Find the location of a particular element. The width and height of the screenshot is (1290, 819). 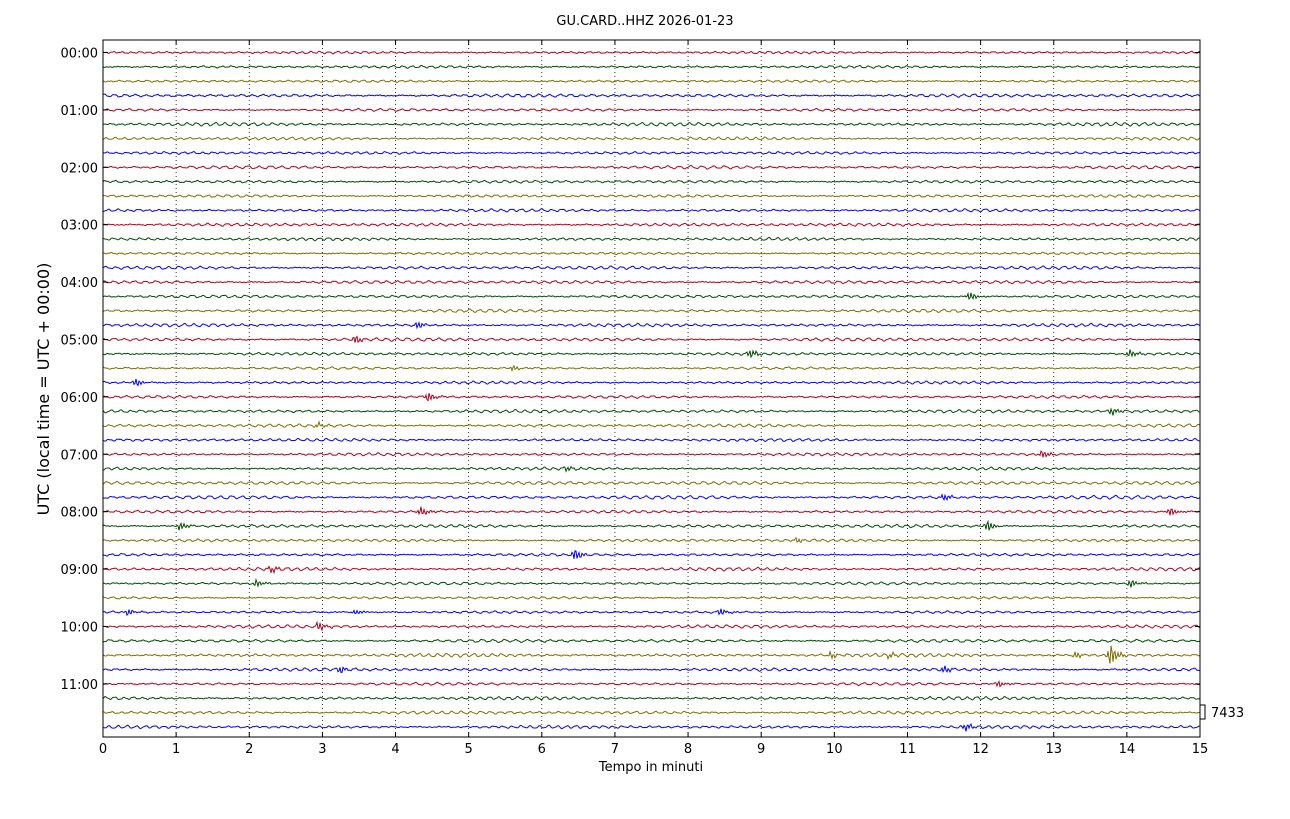

y-tick-label-3: 03:00 is located at coordinates (79, 226).